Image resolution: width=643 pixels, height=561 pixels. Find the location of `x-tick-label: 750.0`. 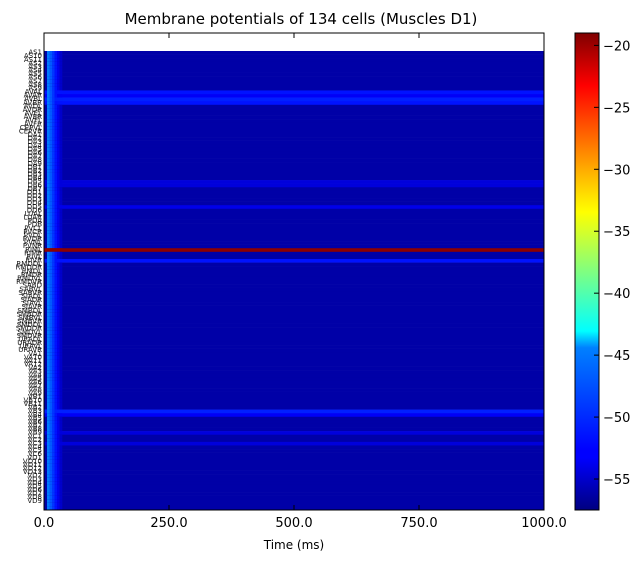

x-tick-label: 750.0 is located at coordinates (418, 523).